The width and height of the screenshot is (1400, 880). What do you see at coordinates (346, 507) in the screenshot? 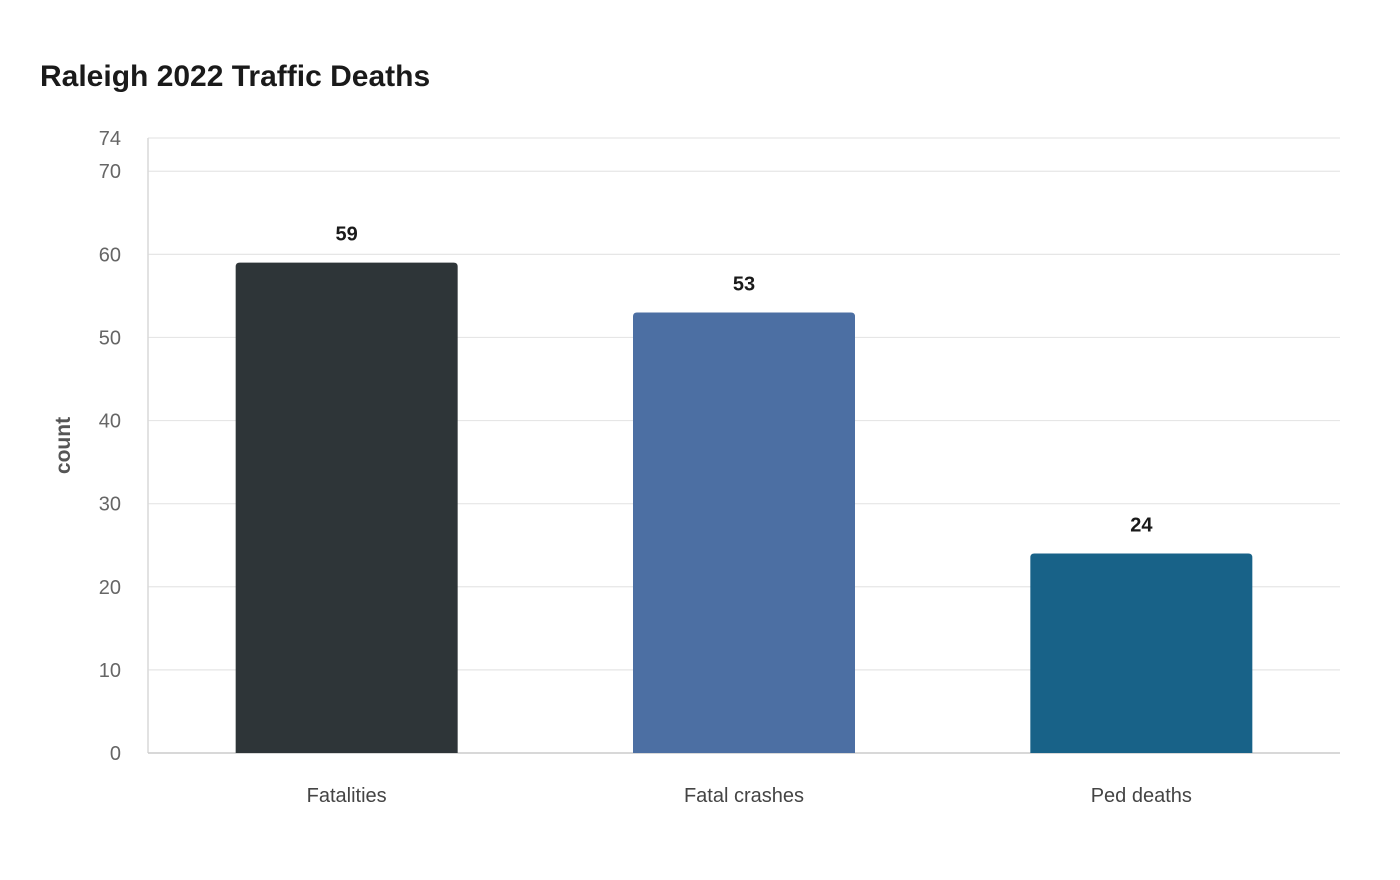
I see `bar-fatalities` at bounding box center [346, 507].